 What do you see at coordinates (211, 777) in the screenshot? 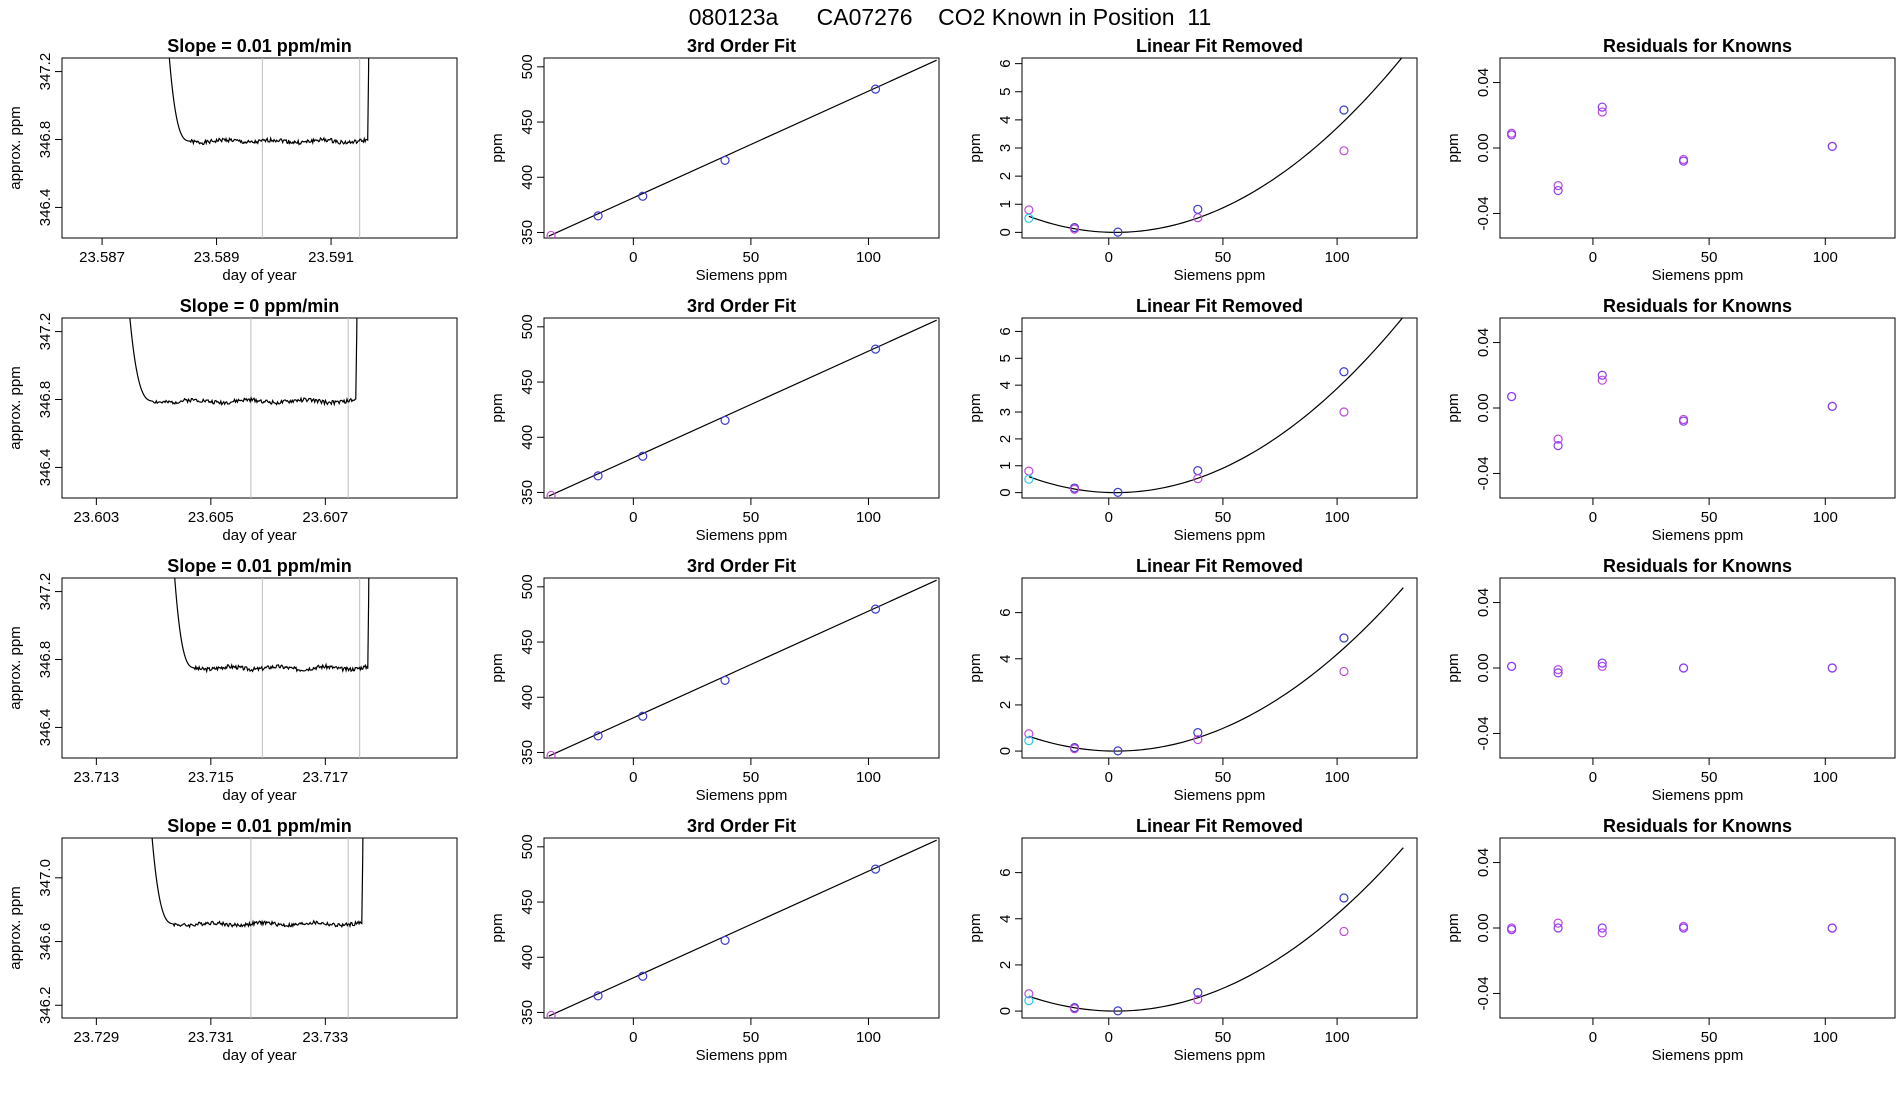
I see `x-tick-label: 23.715` at bounding box center [211, 777].